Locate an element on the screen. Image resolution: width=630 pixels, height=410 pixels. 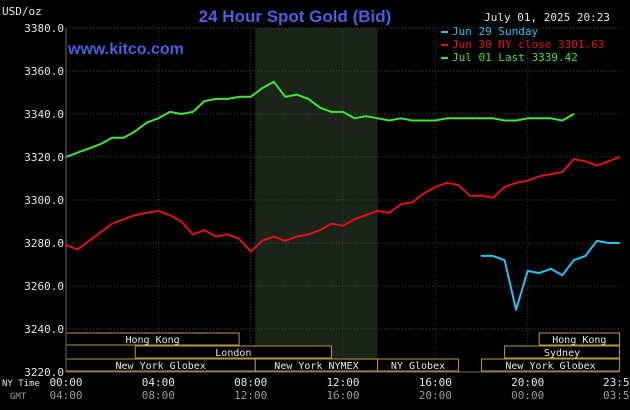
timestamp: July 01, 2025 20:23 is located at coordinates (547, 17).